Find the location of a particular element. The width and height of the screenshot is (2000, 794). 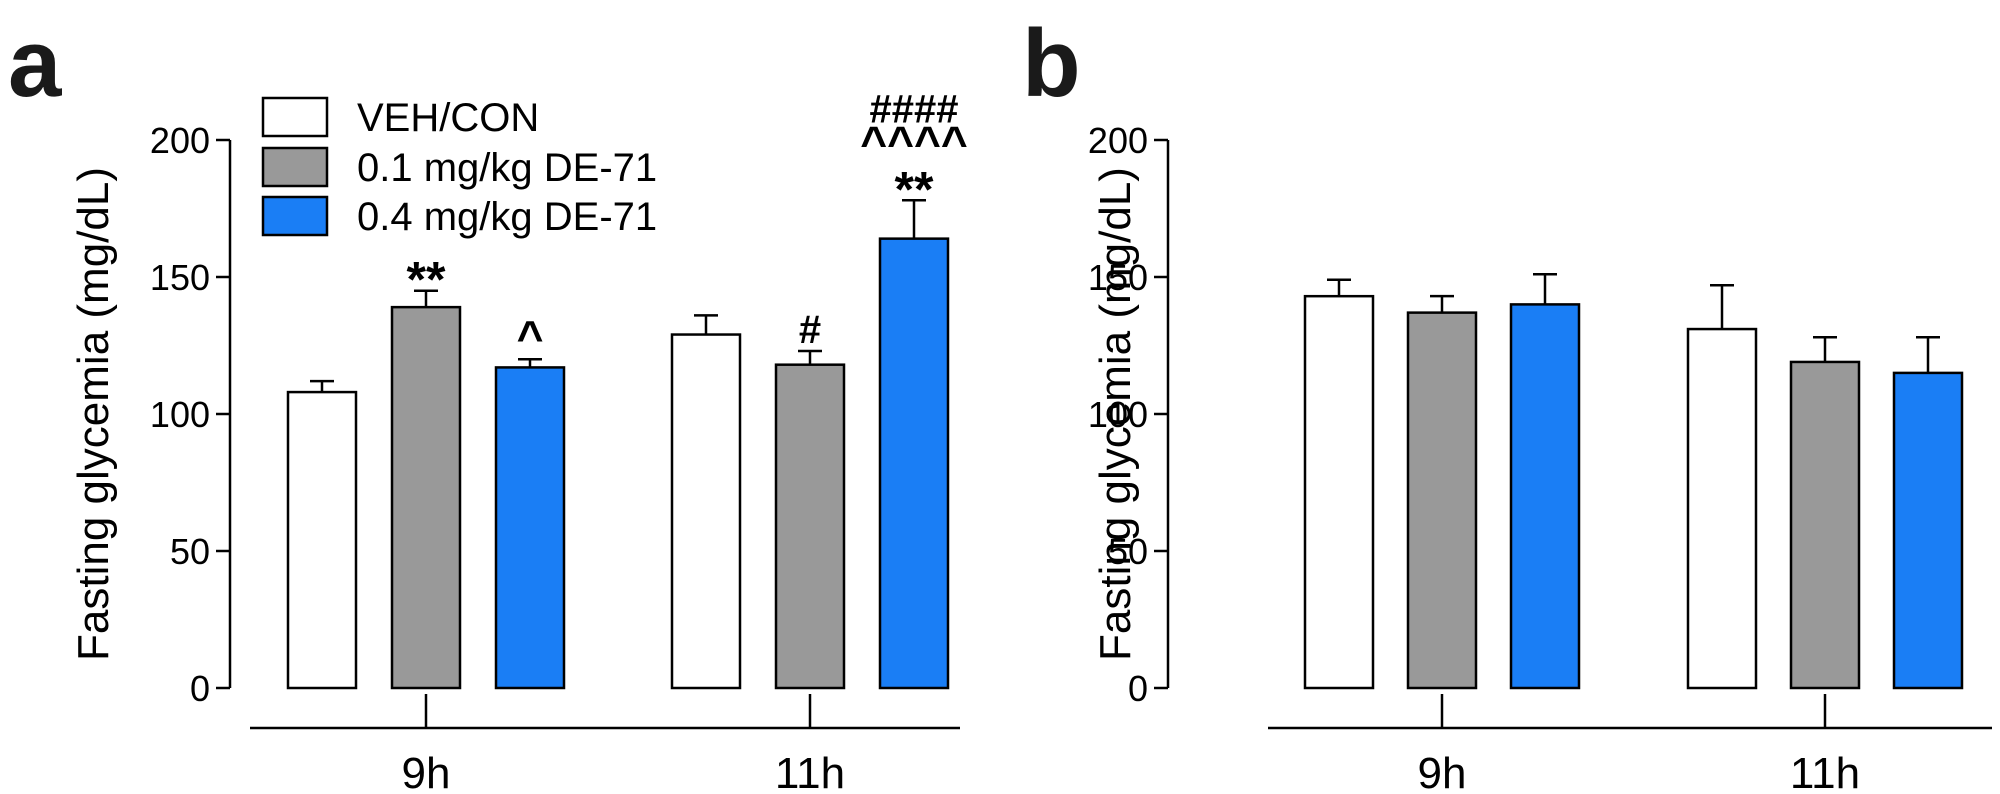

panel-letter-b: b is located at coordinates (1051, 63).